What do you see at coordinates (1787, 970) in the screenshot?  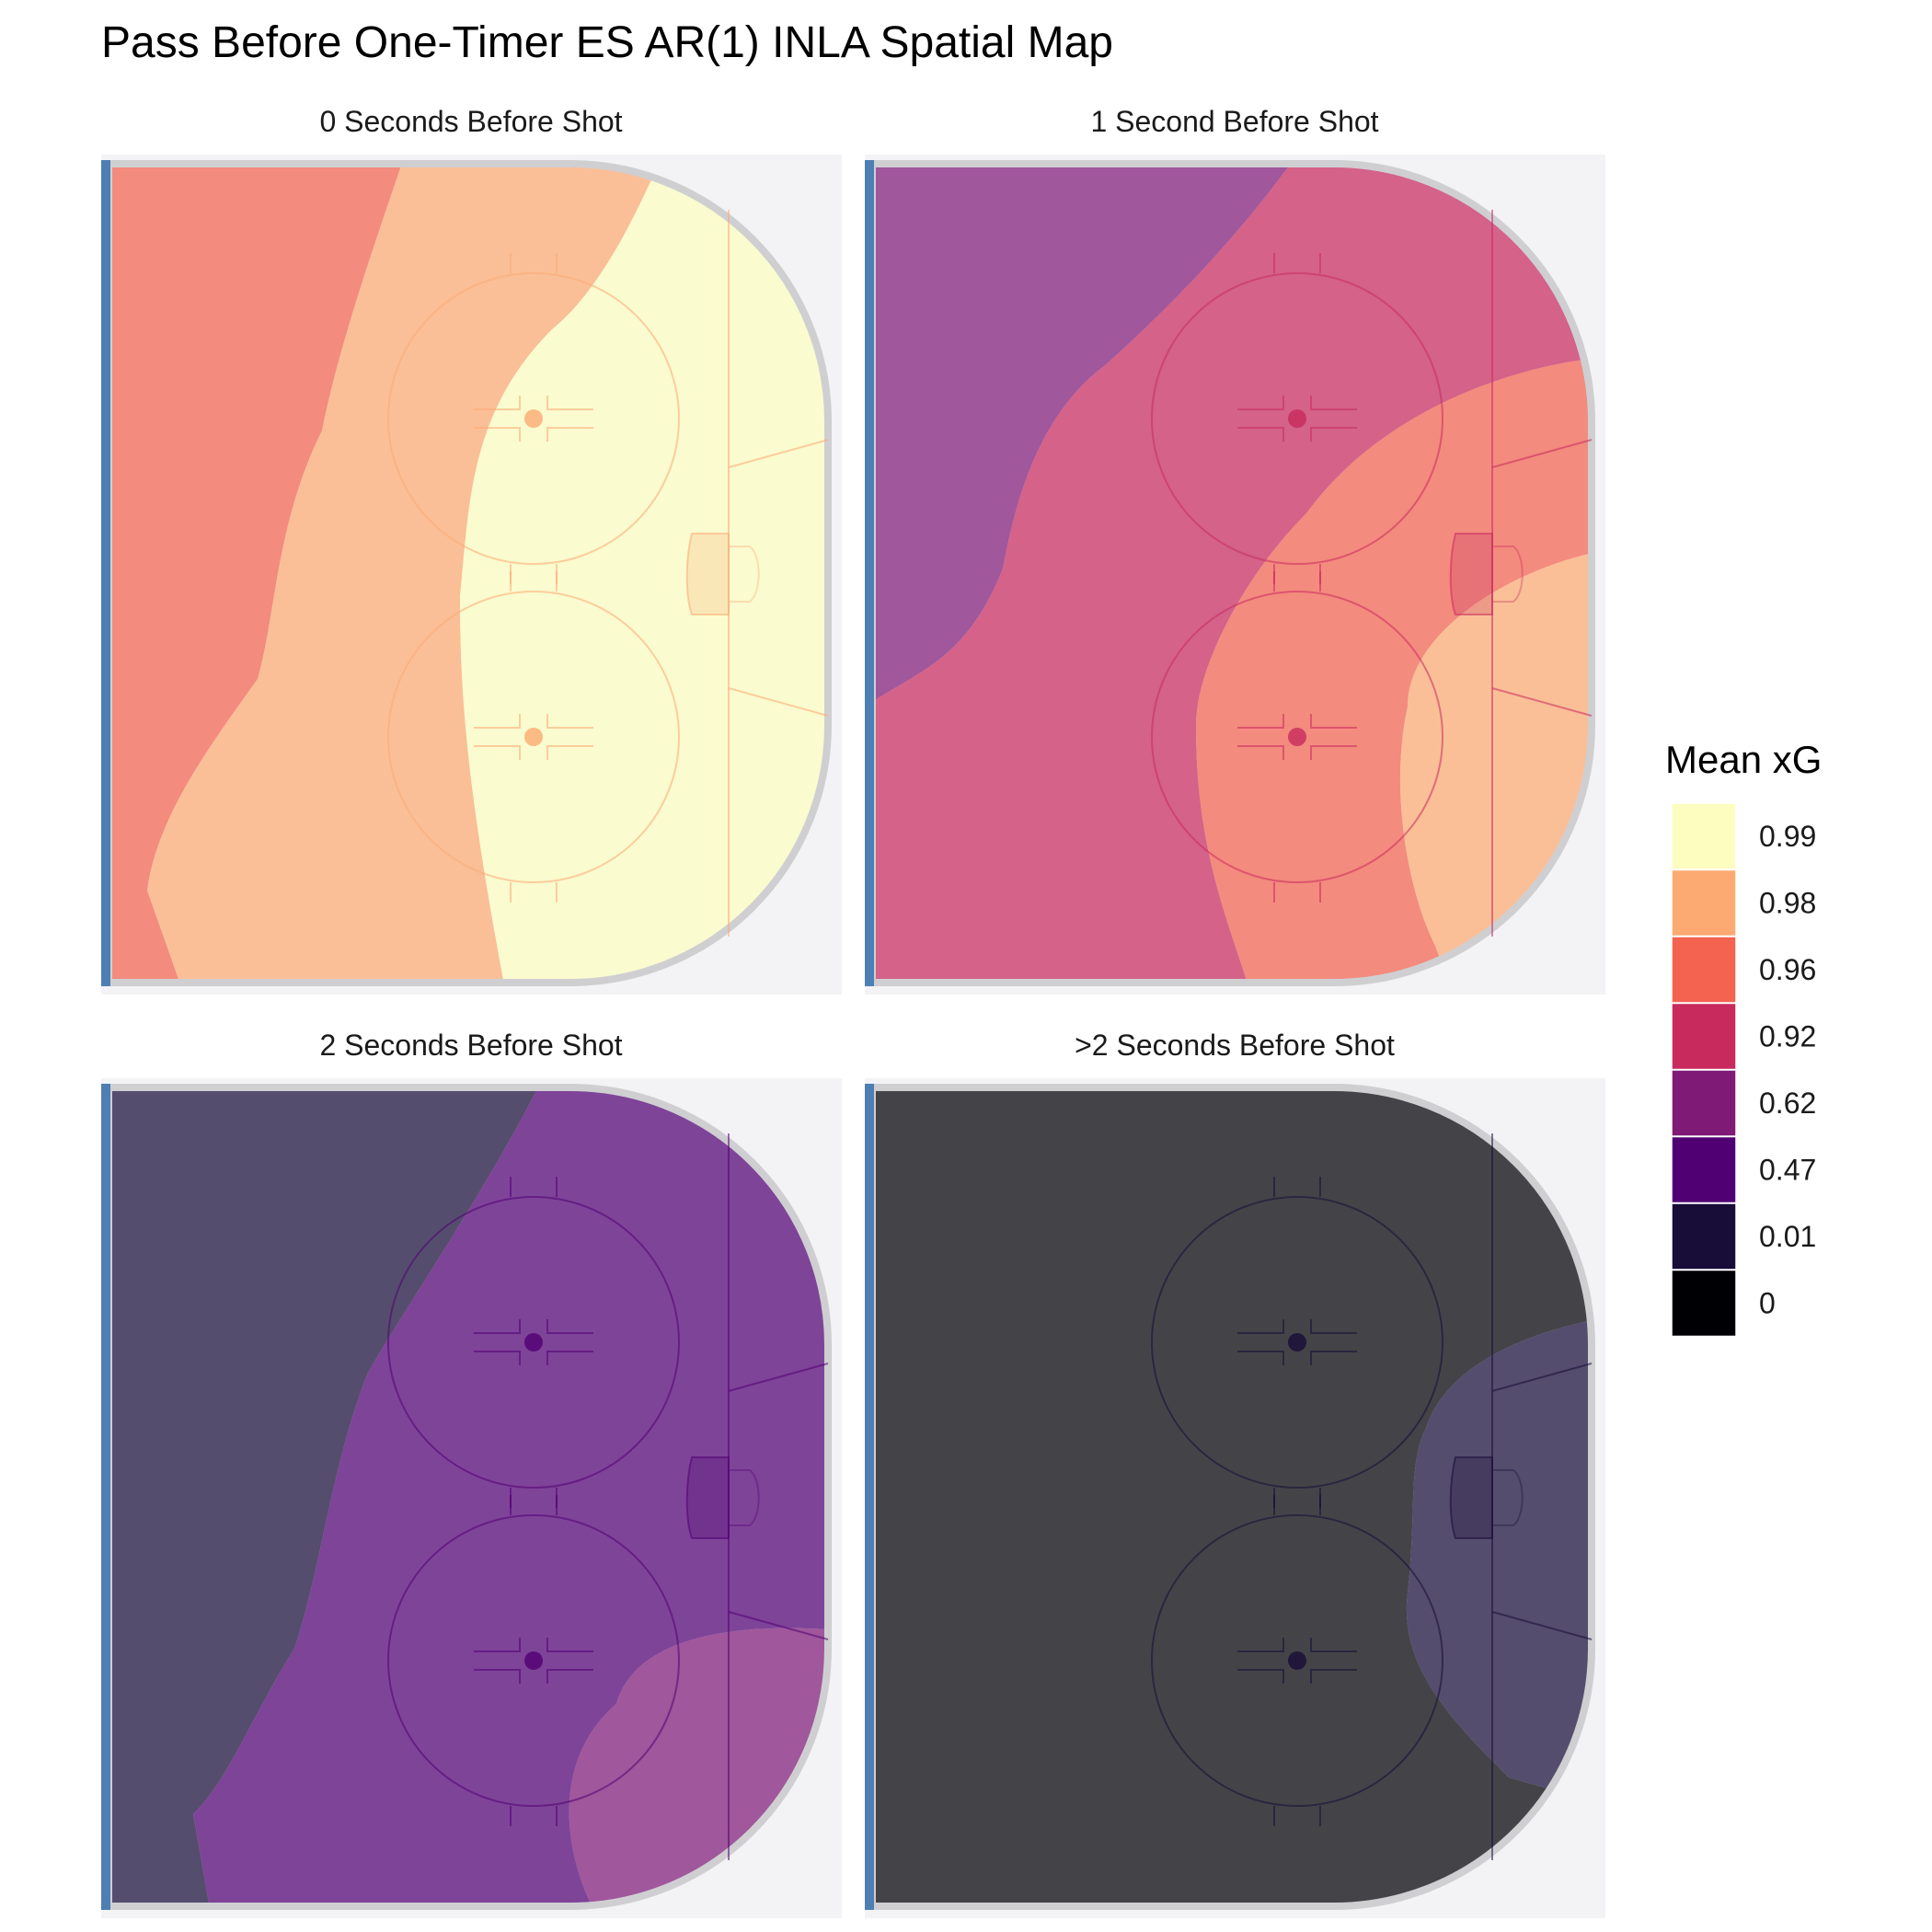 I see `legend-label: 0.96` at bounding box center [1787, 970].